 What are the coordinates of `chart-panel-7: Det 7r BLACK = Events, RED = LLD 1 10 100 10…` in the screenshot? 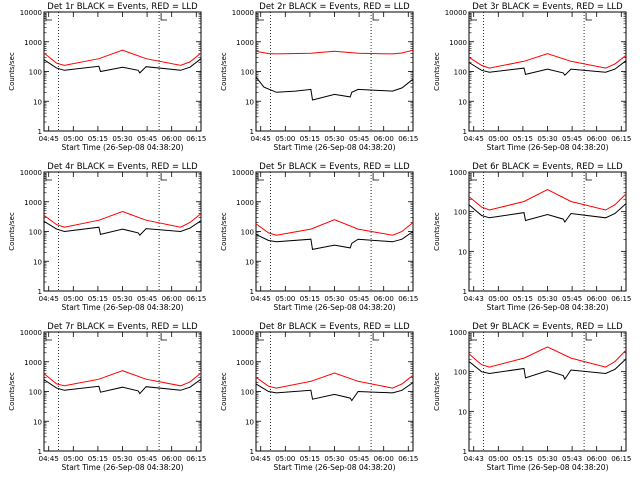 It's located at (107, 397).